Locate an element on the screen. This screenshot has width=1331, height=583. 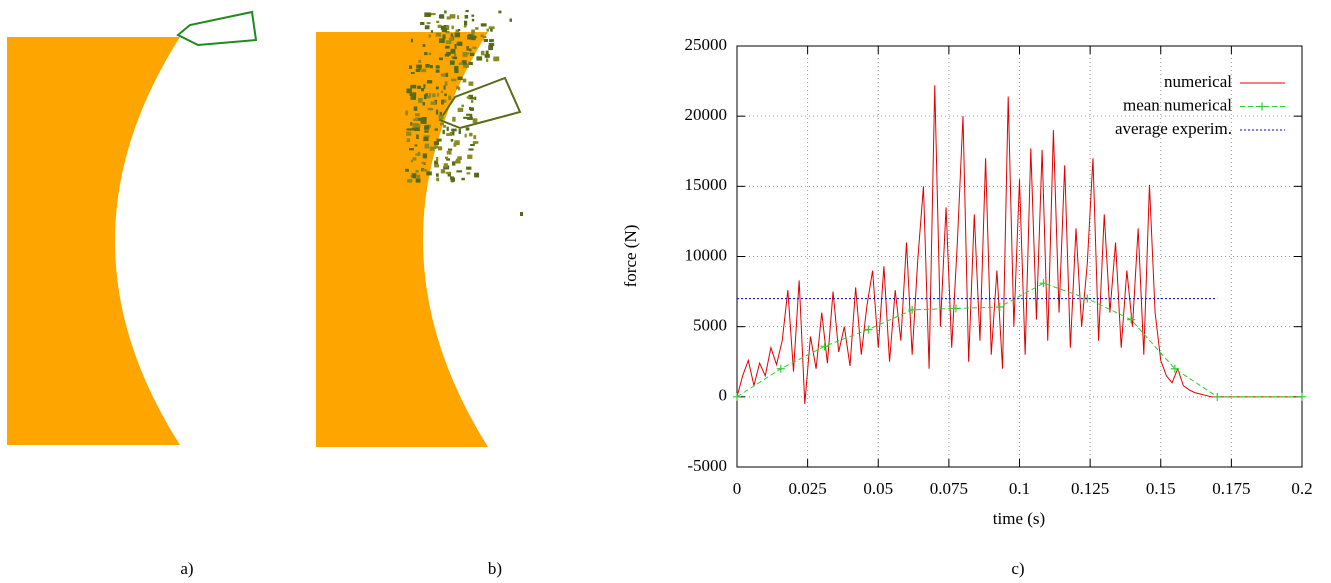
panel-label: b) is located at coordinates (495, 568).